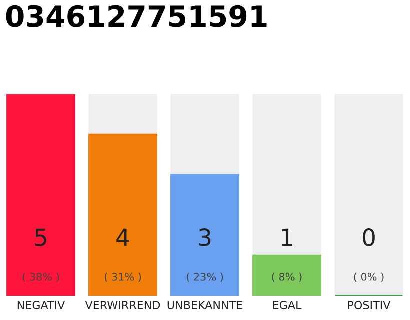 The width and height of the screenshot is (410, 320). What do you see at coordinates (205, 255) in the screenshot?
I see `data-label: 3 ( 23% )` at bounding box center [205, 255].